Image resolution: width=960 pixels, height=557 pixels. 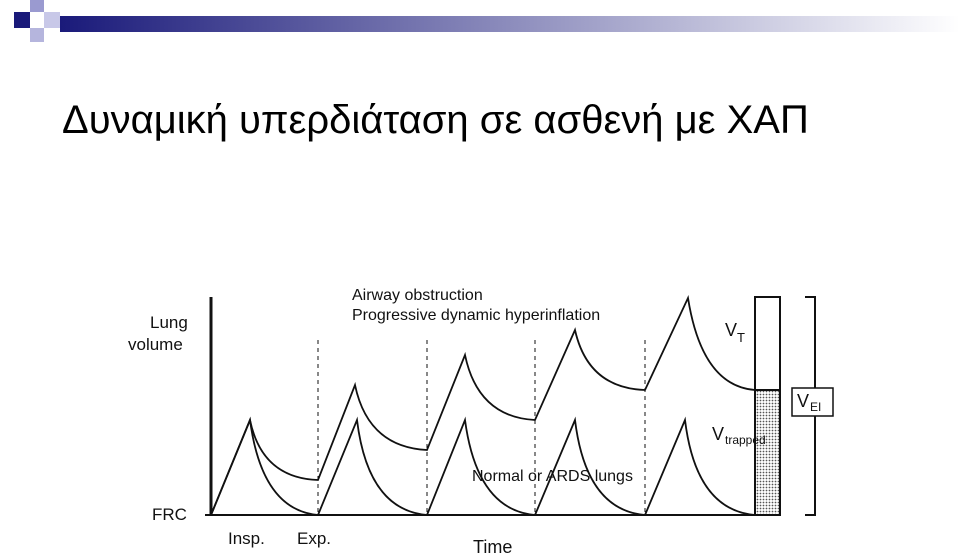 I want to click on normal-curve, so click(x=483, y=466).